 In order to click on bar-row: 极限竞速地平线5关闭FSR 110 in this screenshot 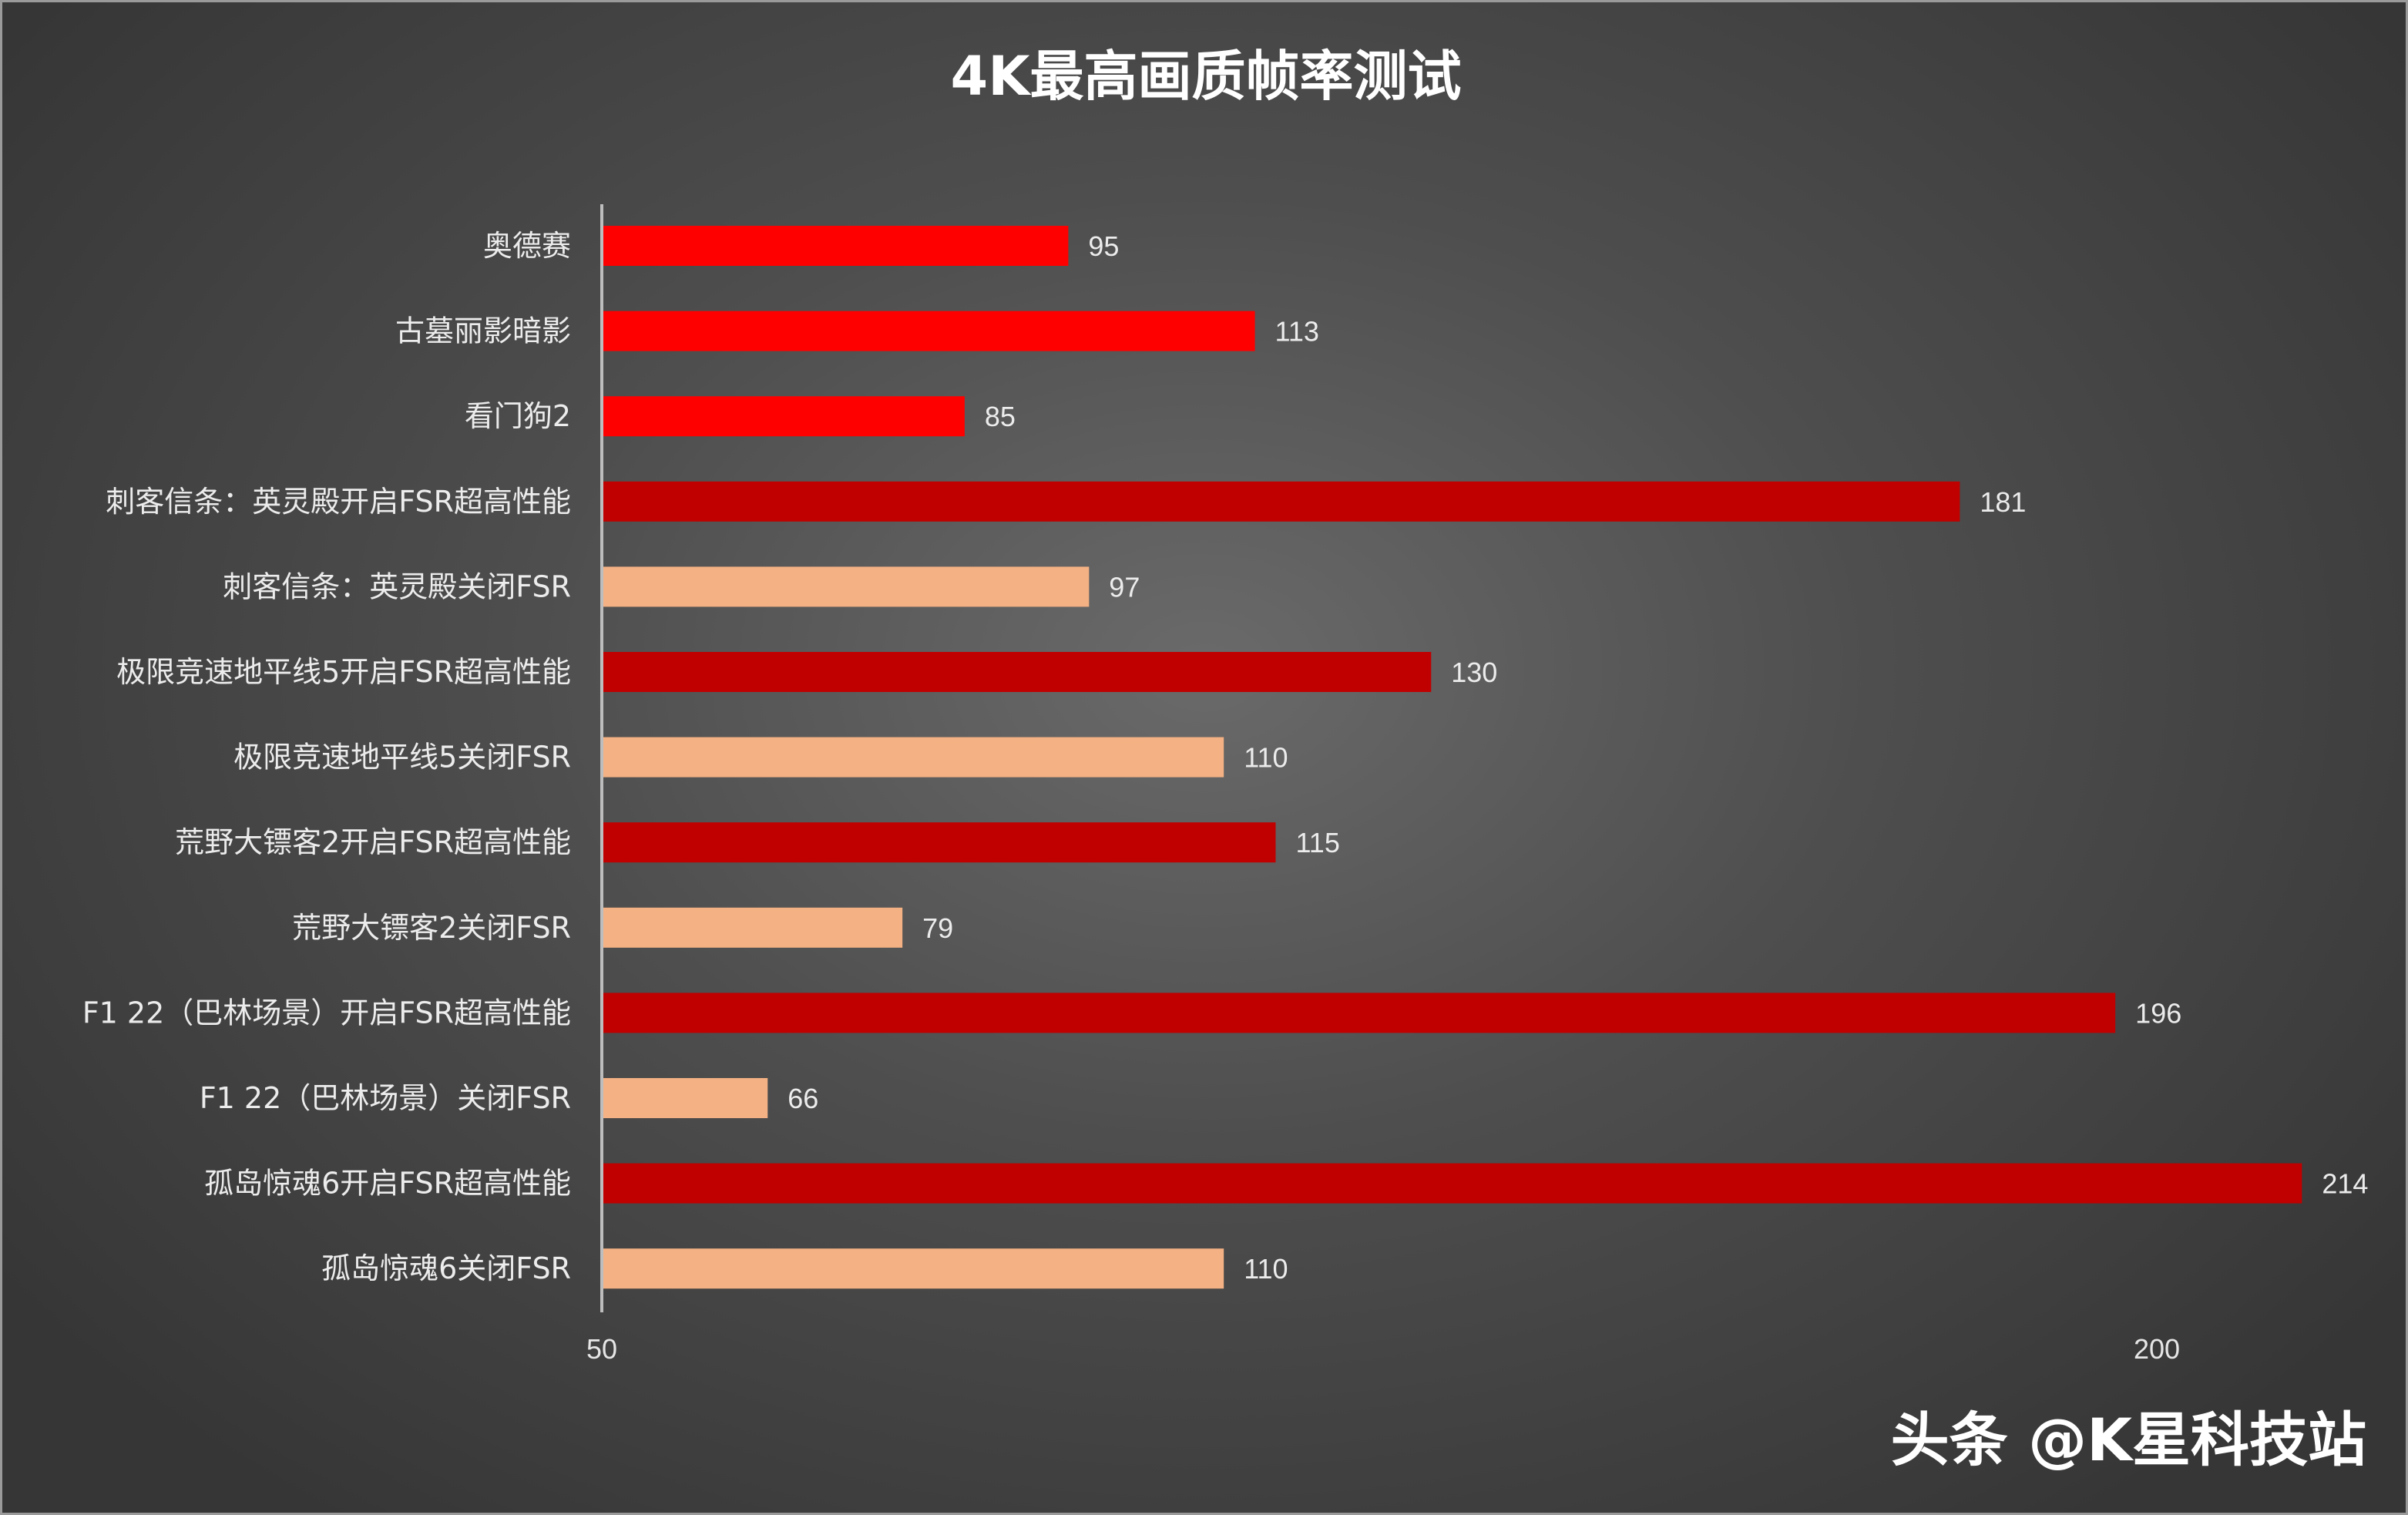, I will do `click(760, 757)`.